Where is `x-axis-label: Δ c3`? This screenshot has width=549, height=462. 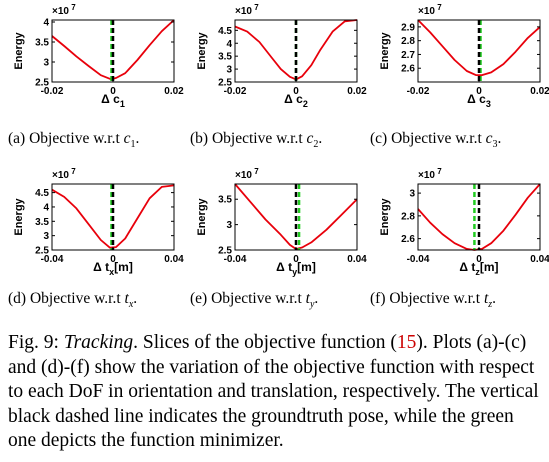 x-axis-label: Δ c3 is located at coordinates (479, 100).